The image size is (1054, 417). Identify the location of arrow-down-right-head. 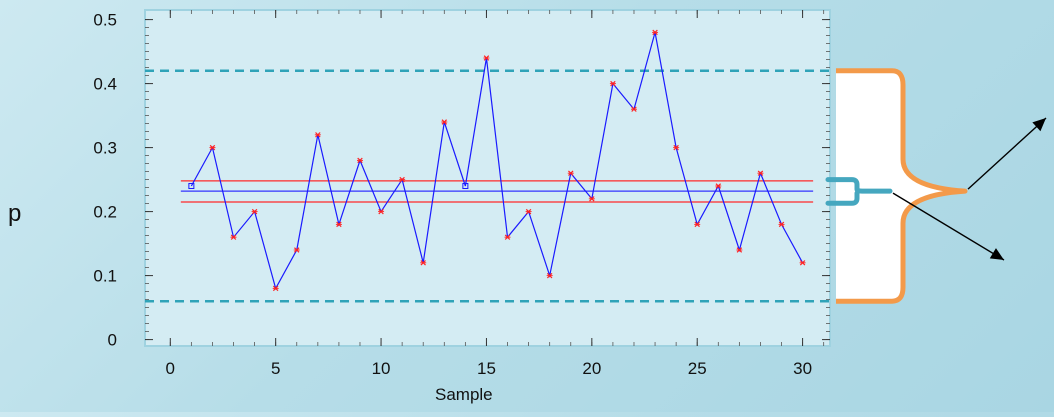
(997, 254).